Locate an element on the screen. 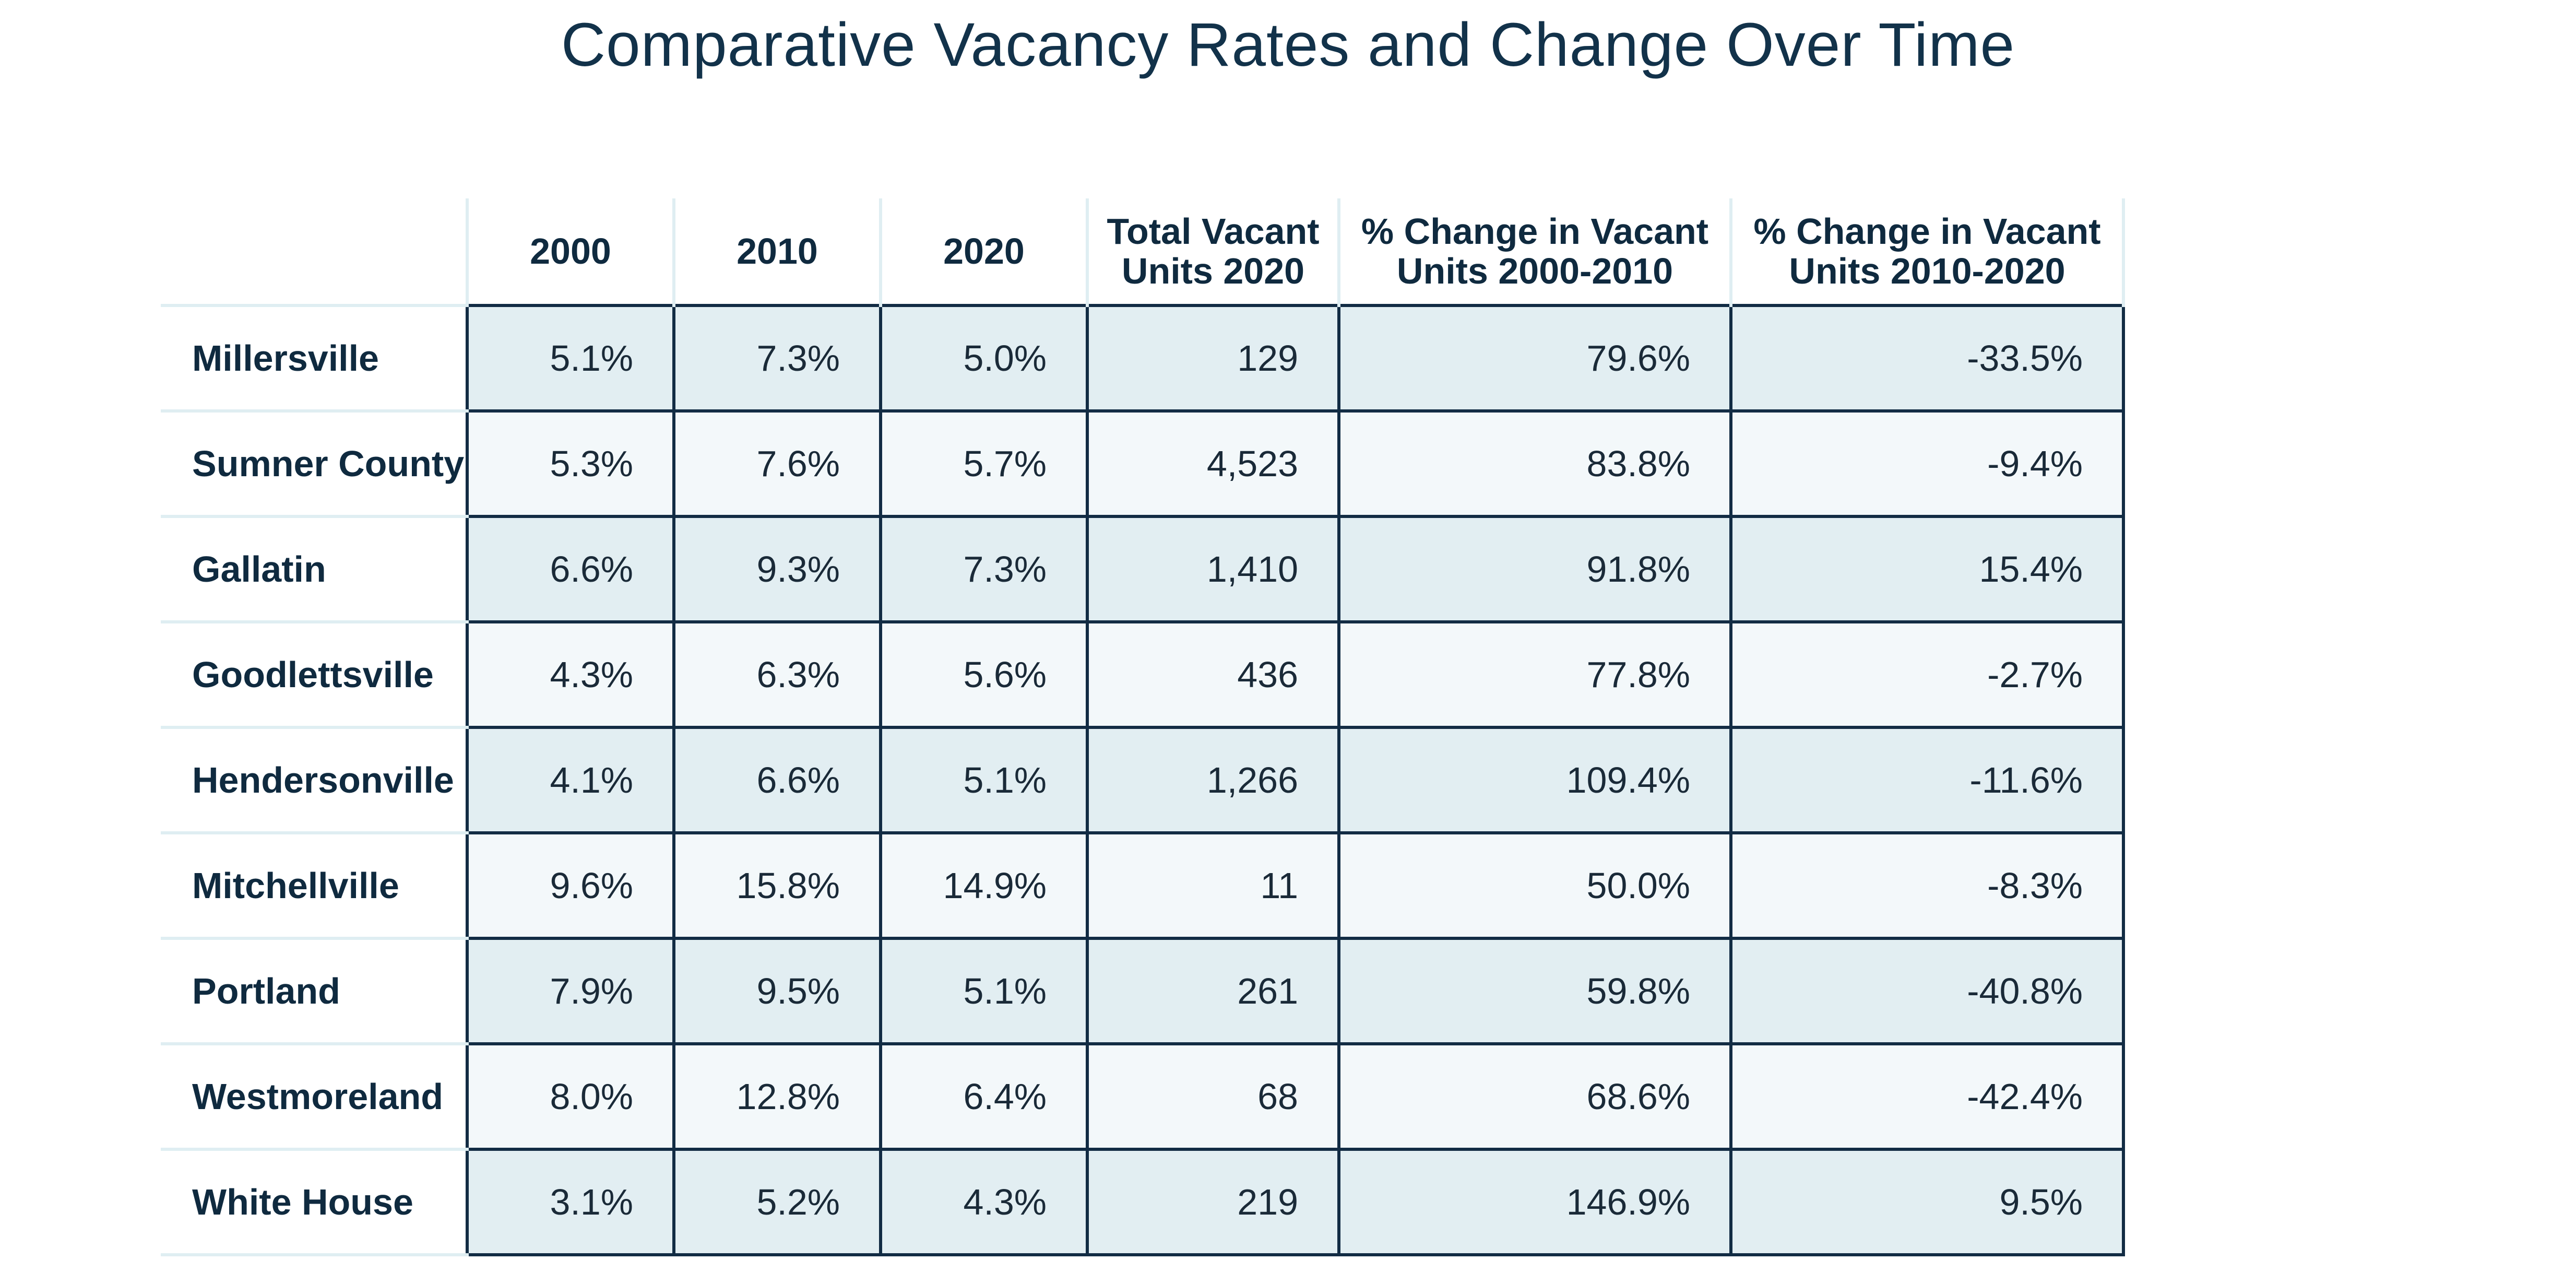  table-row: Portland 7.9% 9.5% 5.1% 261 59.8% -40.8% is located at coordinates (1143, 991).